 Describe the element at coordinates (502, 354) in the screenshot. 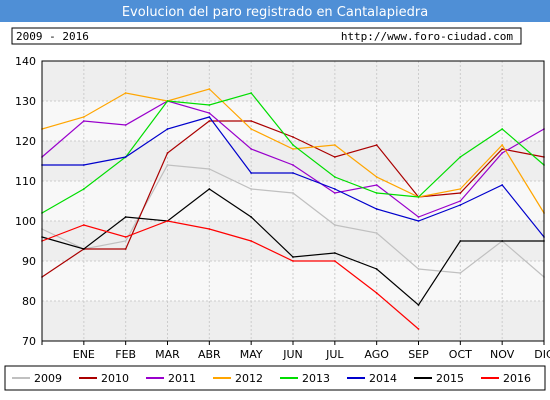

I see `x-tick-label: NOV` at that location.